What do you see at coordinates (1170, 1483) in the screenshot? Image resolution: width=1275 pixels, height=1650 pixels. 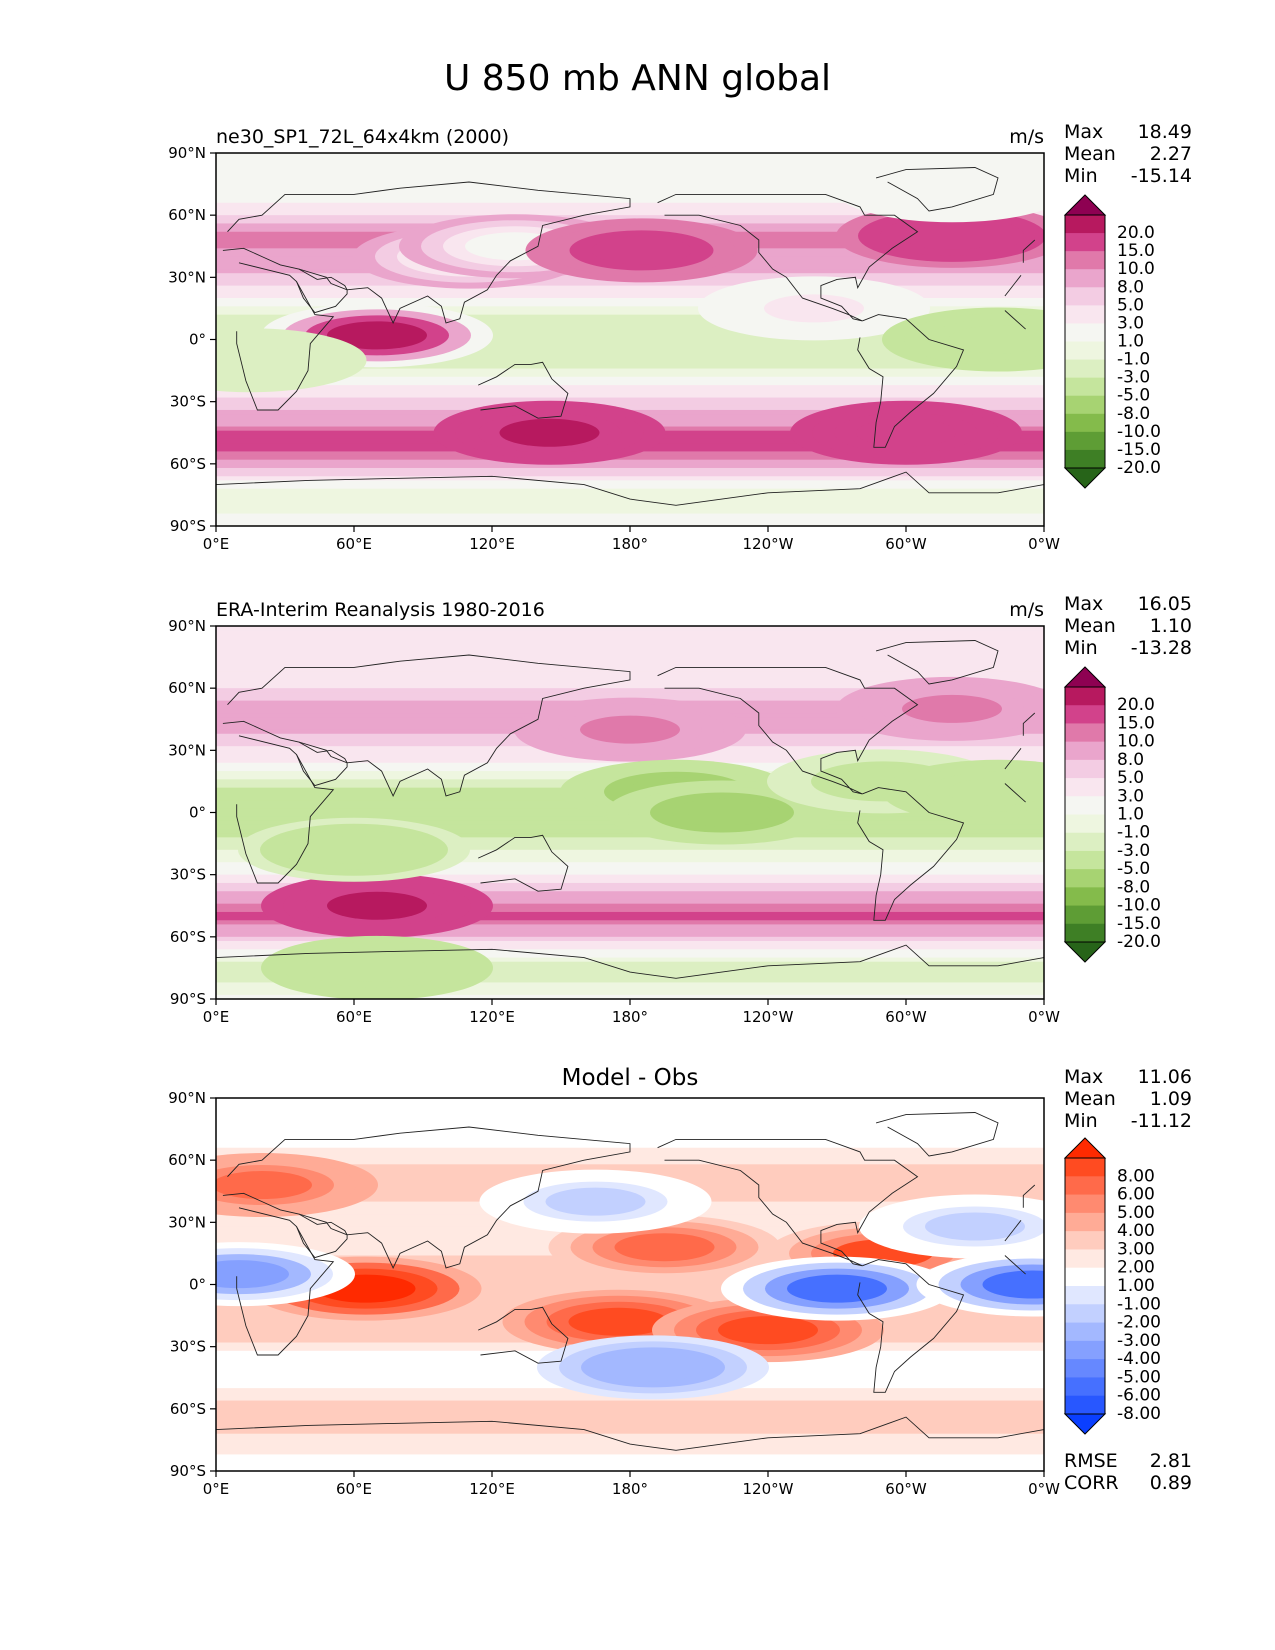 I see `stat-corr-value: 0.89` at bounding box center [1170, 1483].